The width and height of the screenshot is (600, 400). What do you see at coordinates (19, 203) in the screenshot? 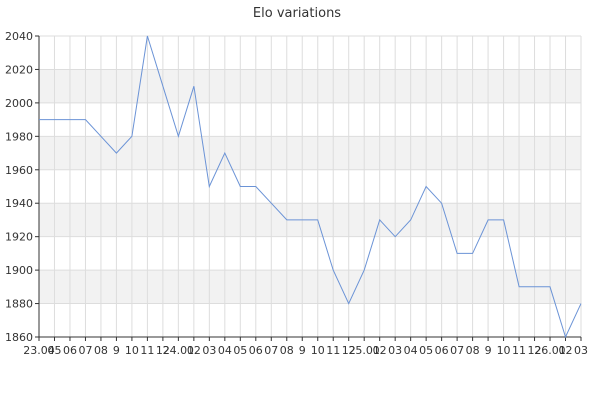
I see `y-tick-label: 1940` at bounding box center [19, 203].